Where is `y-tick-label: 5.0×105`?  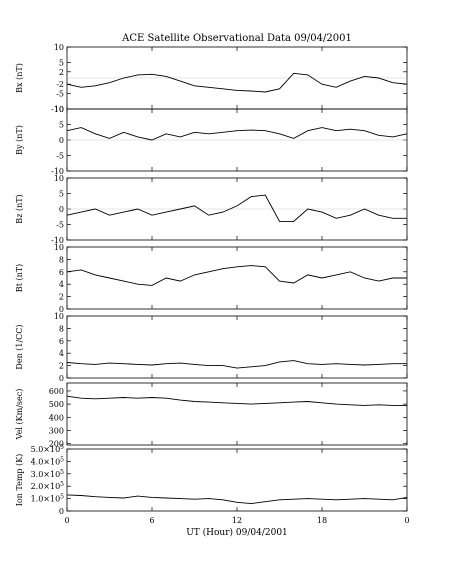
y-tick-label: 5.0×105 is located at coordinates (48, 449).